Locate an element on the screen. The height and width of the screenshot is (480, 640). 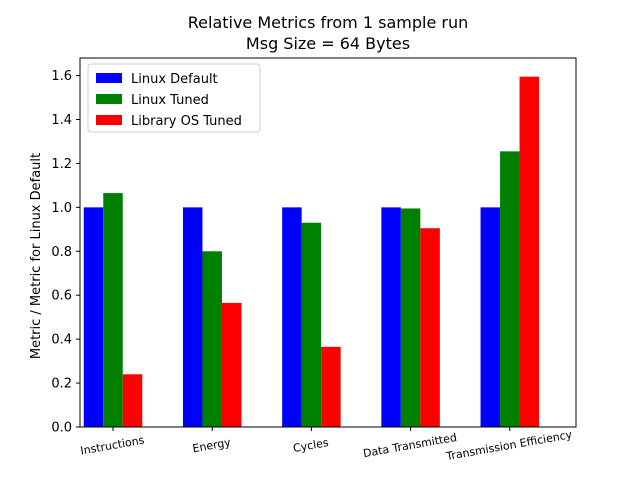
legend-swatch-linux-tuned is located at coordinates (109, 99).